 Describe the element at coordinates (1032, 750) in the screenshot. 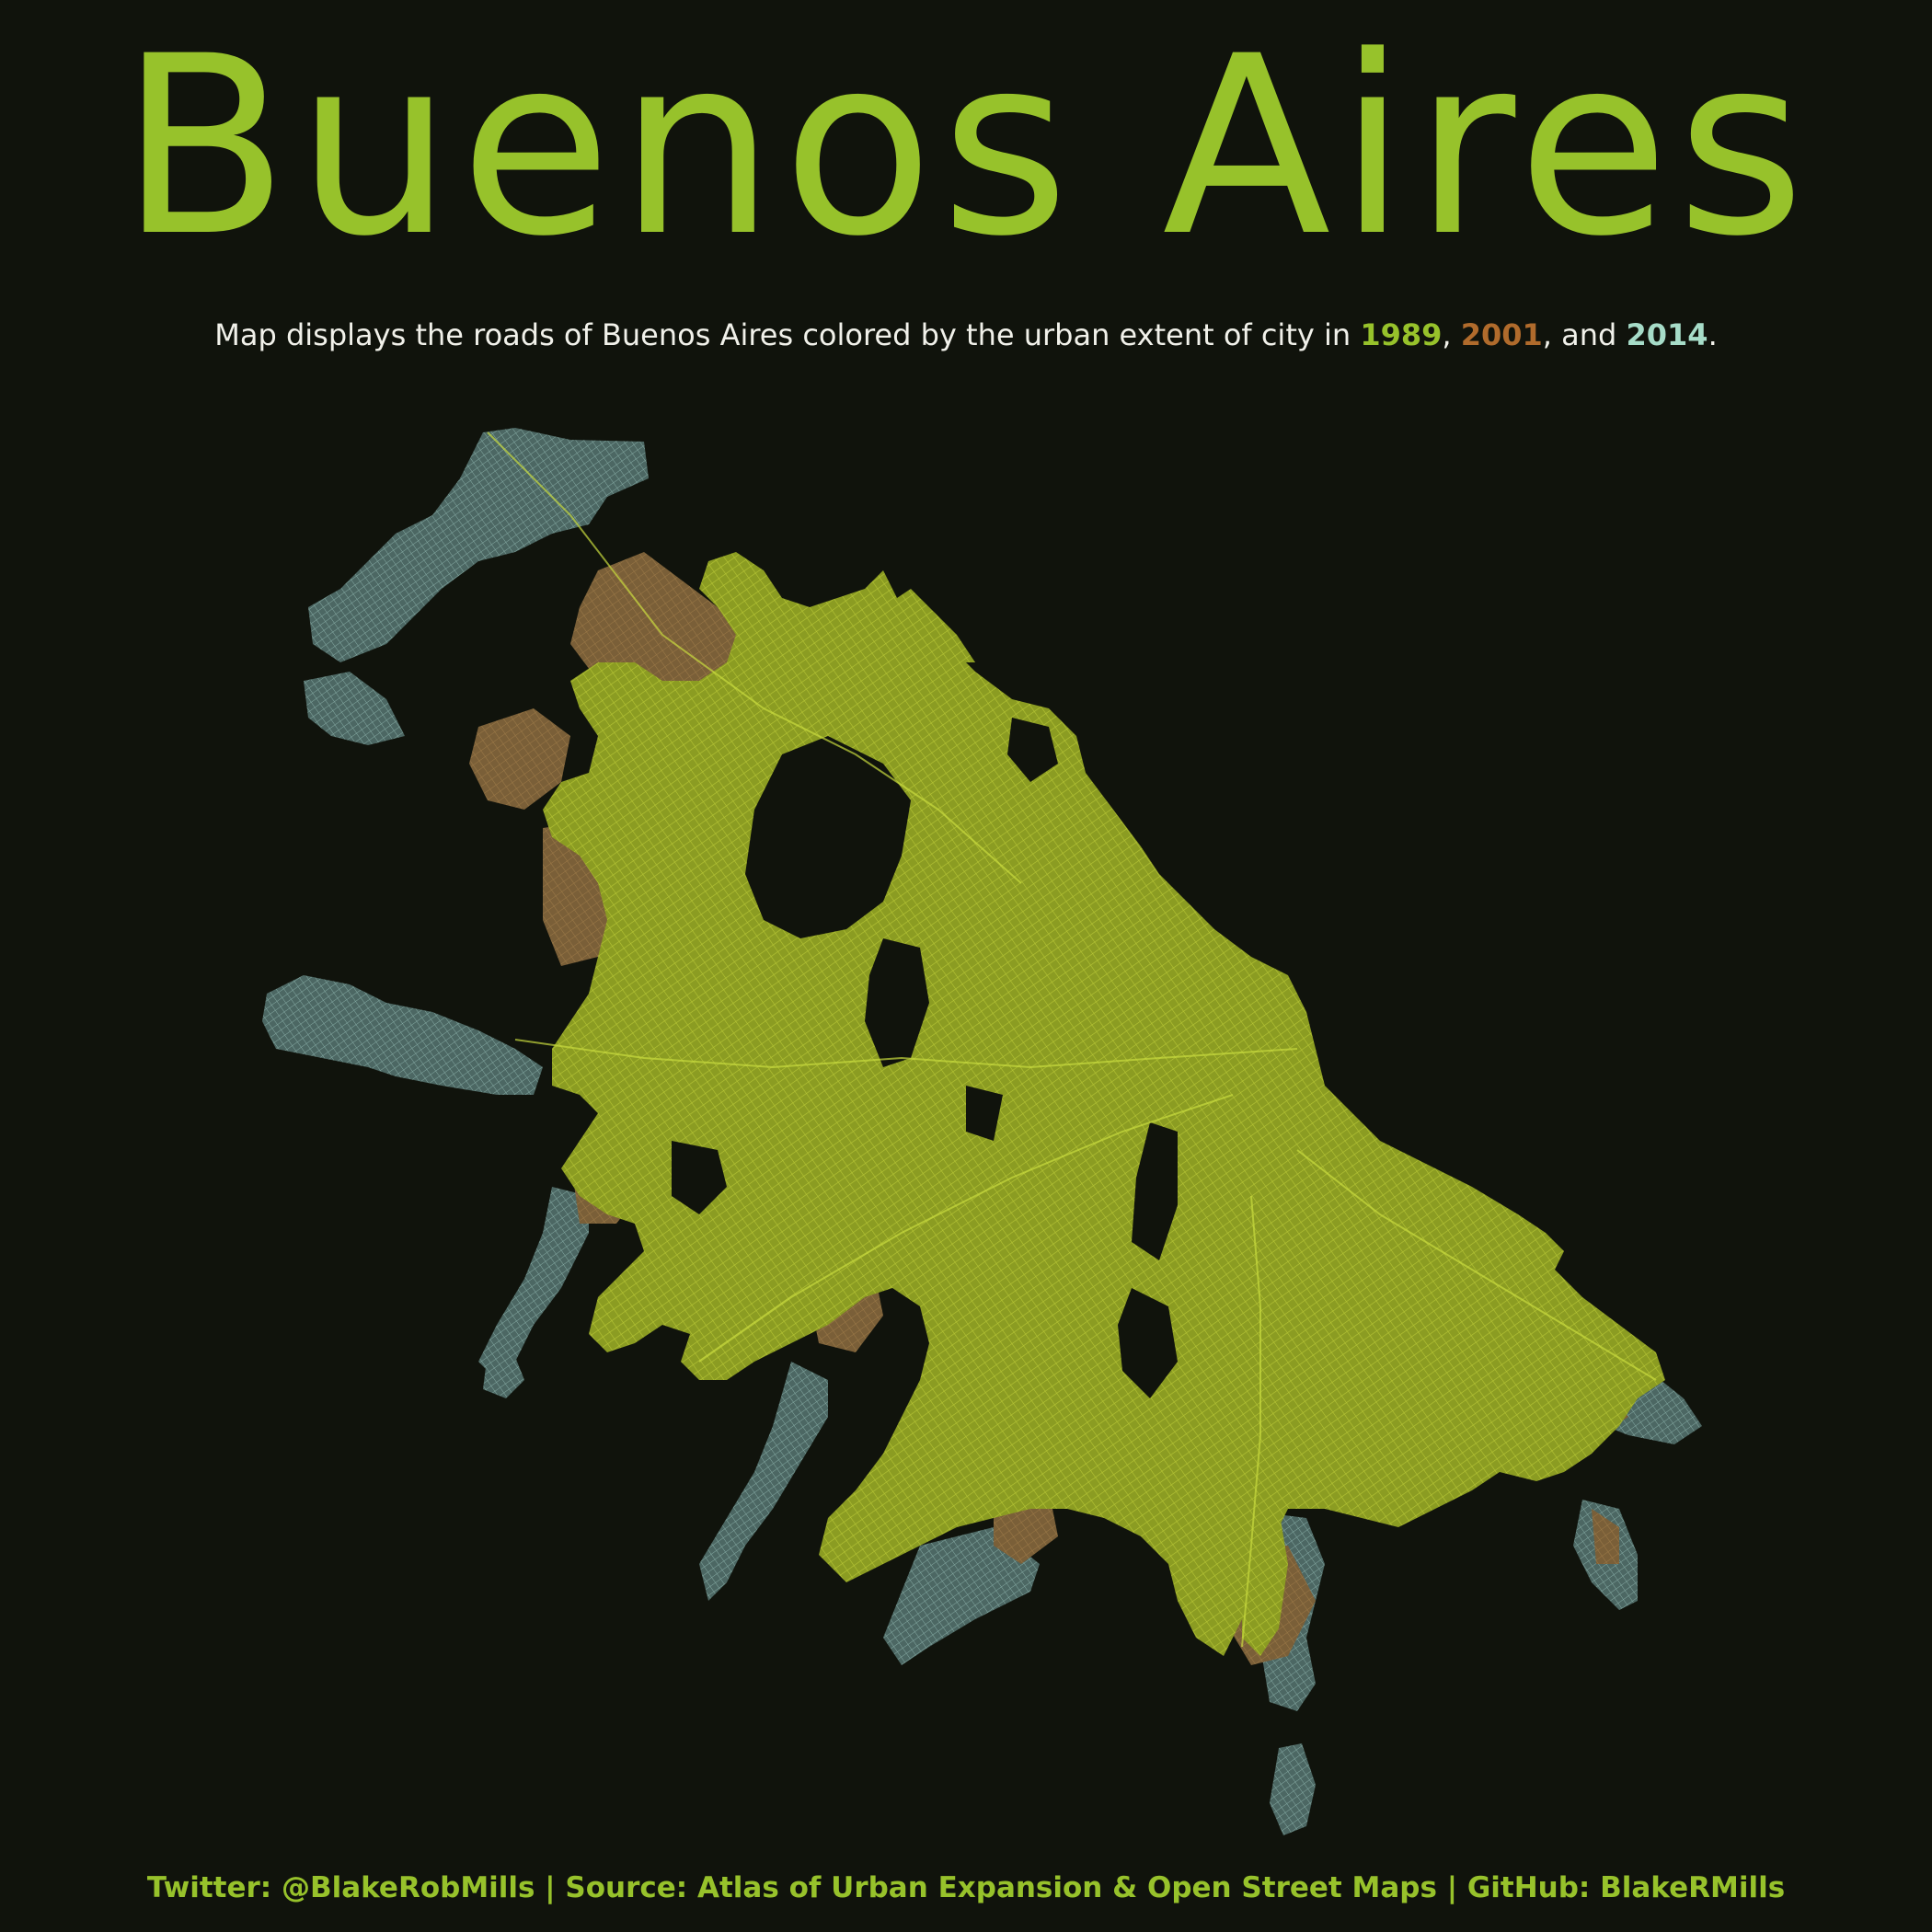

I see `void-east-a` at that location.